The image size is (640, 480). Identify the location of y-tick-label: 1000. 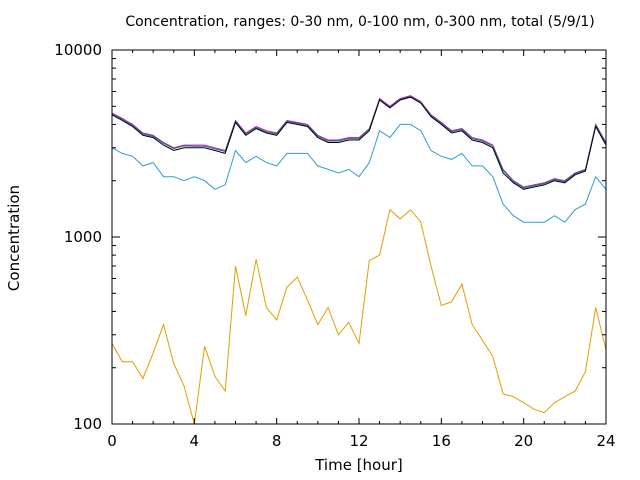
(83, 237).